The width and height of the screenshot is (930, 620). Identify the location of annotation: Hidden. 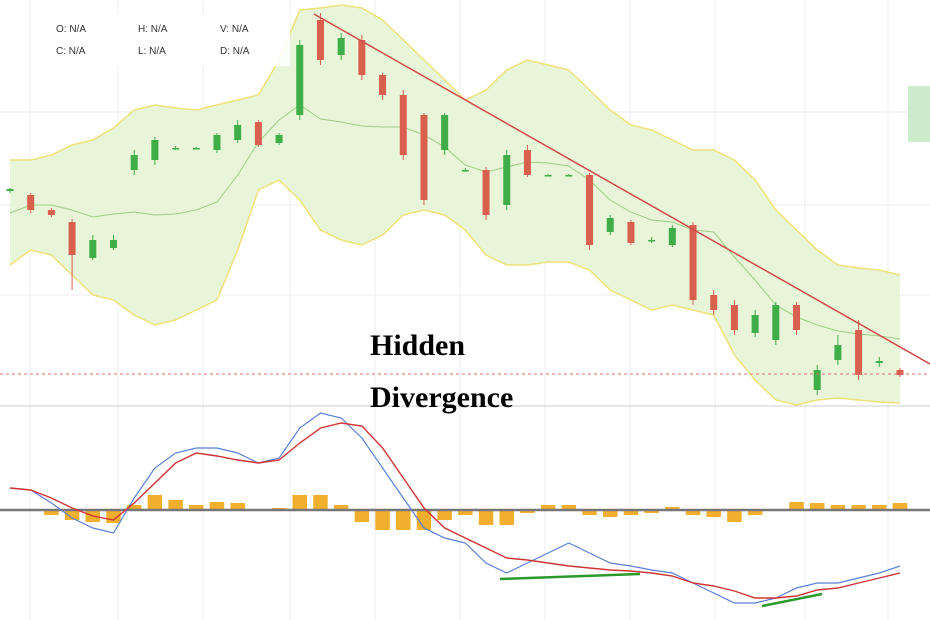
(417, 345).